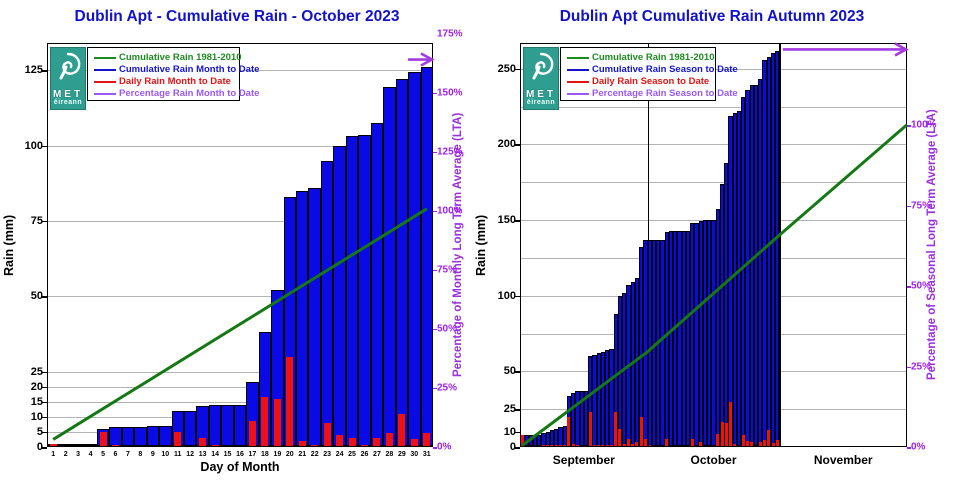 Image resolution: width=969 pixels, height=487 pixels. What do you see at coordinates (414, 454) in the screenshot?
I see `x-tick-label: 30` at bounding box center [414, 454].